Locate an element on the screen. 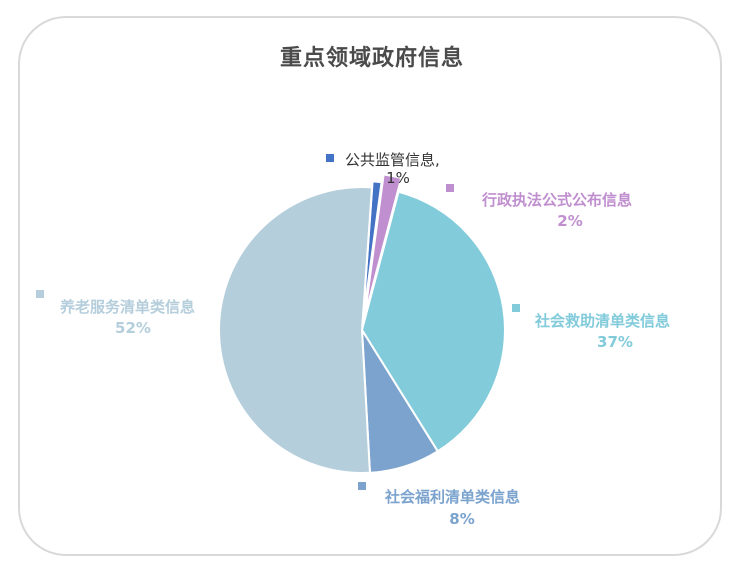 This screenshot has width=744, height=569. slice-percent-label: 8% is located at coordinates (461, 519).